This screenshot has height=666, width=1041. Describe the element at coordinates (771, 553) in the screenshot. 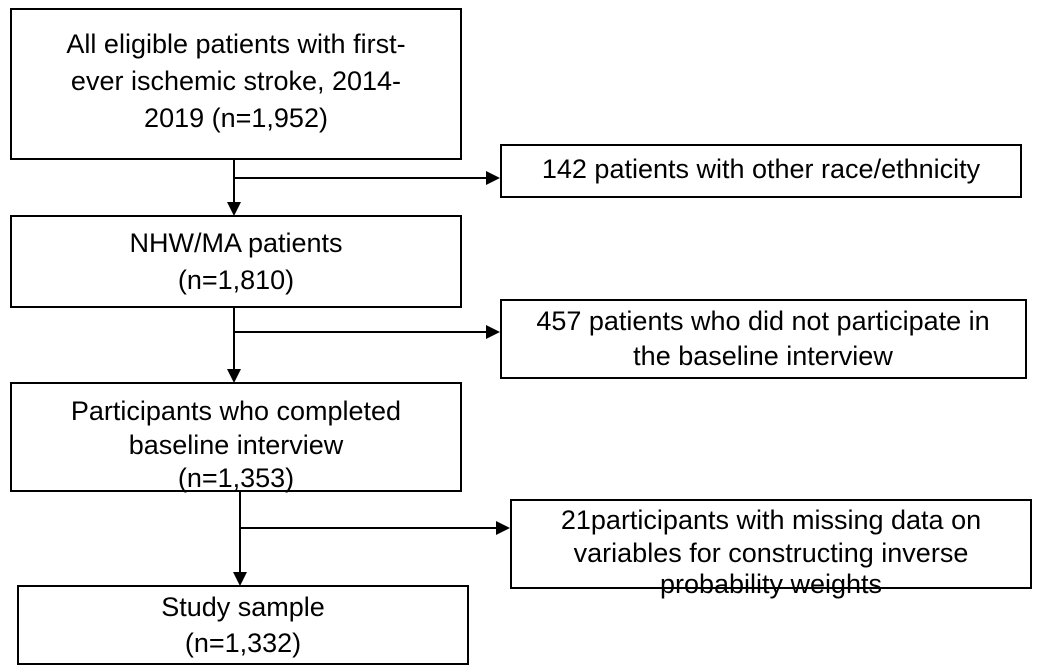

I see `exclusion-text: variables for constructing inverse` at that location.